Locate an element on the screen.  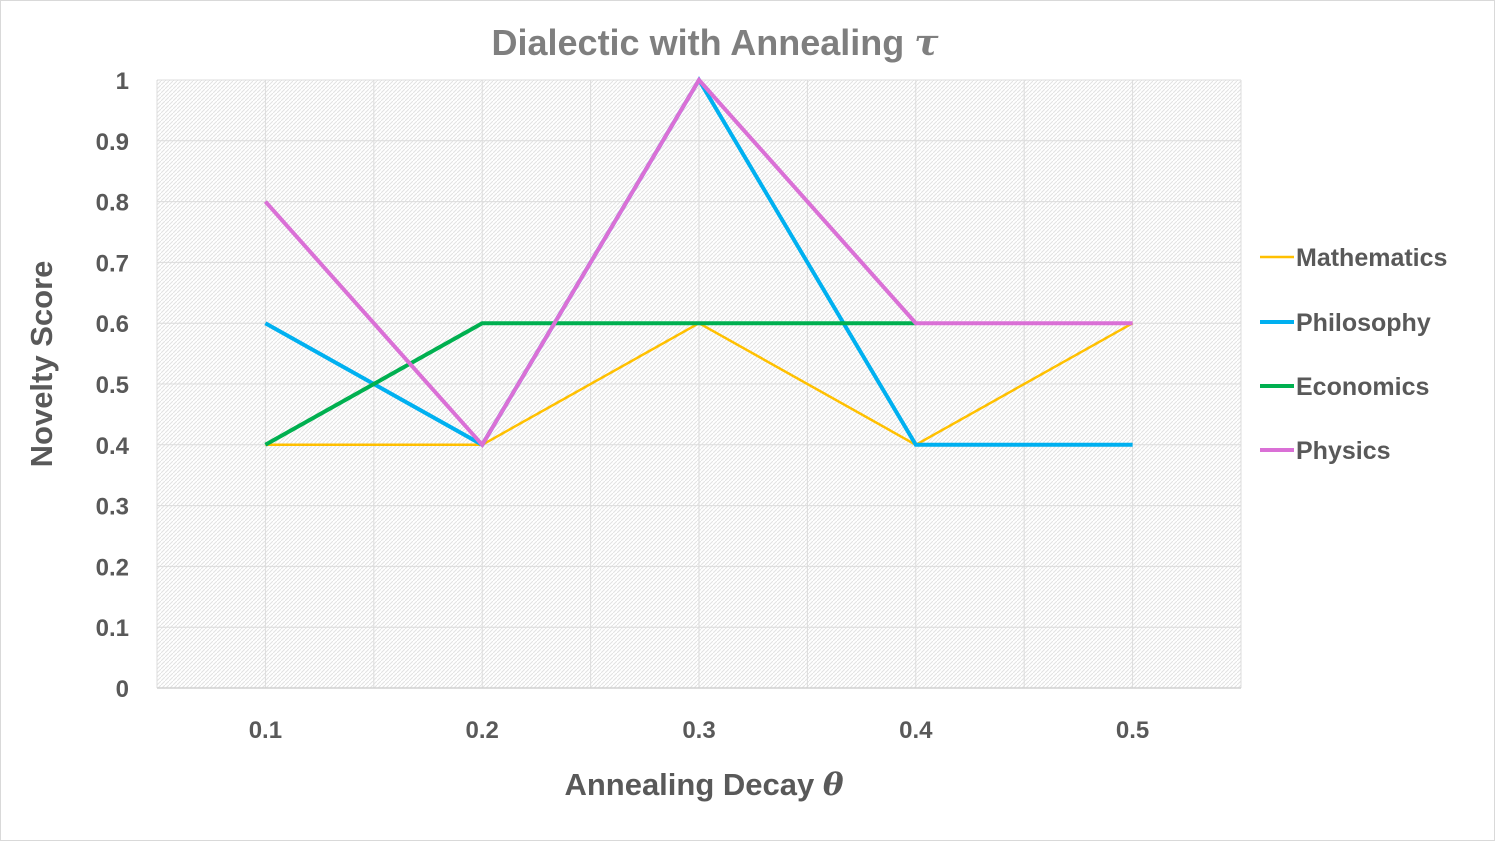
legend-item-economics: Economics is located at coordinates (1344, 387).